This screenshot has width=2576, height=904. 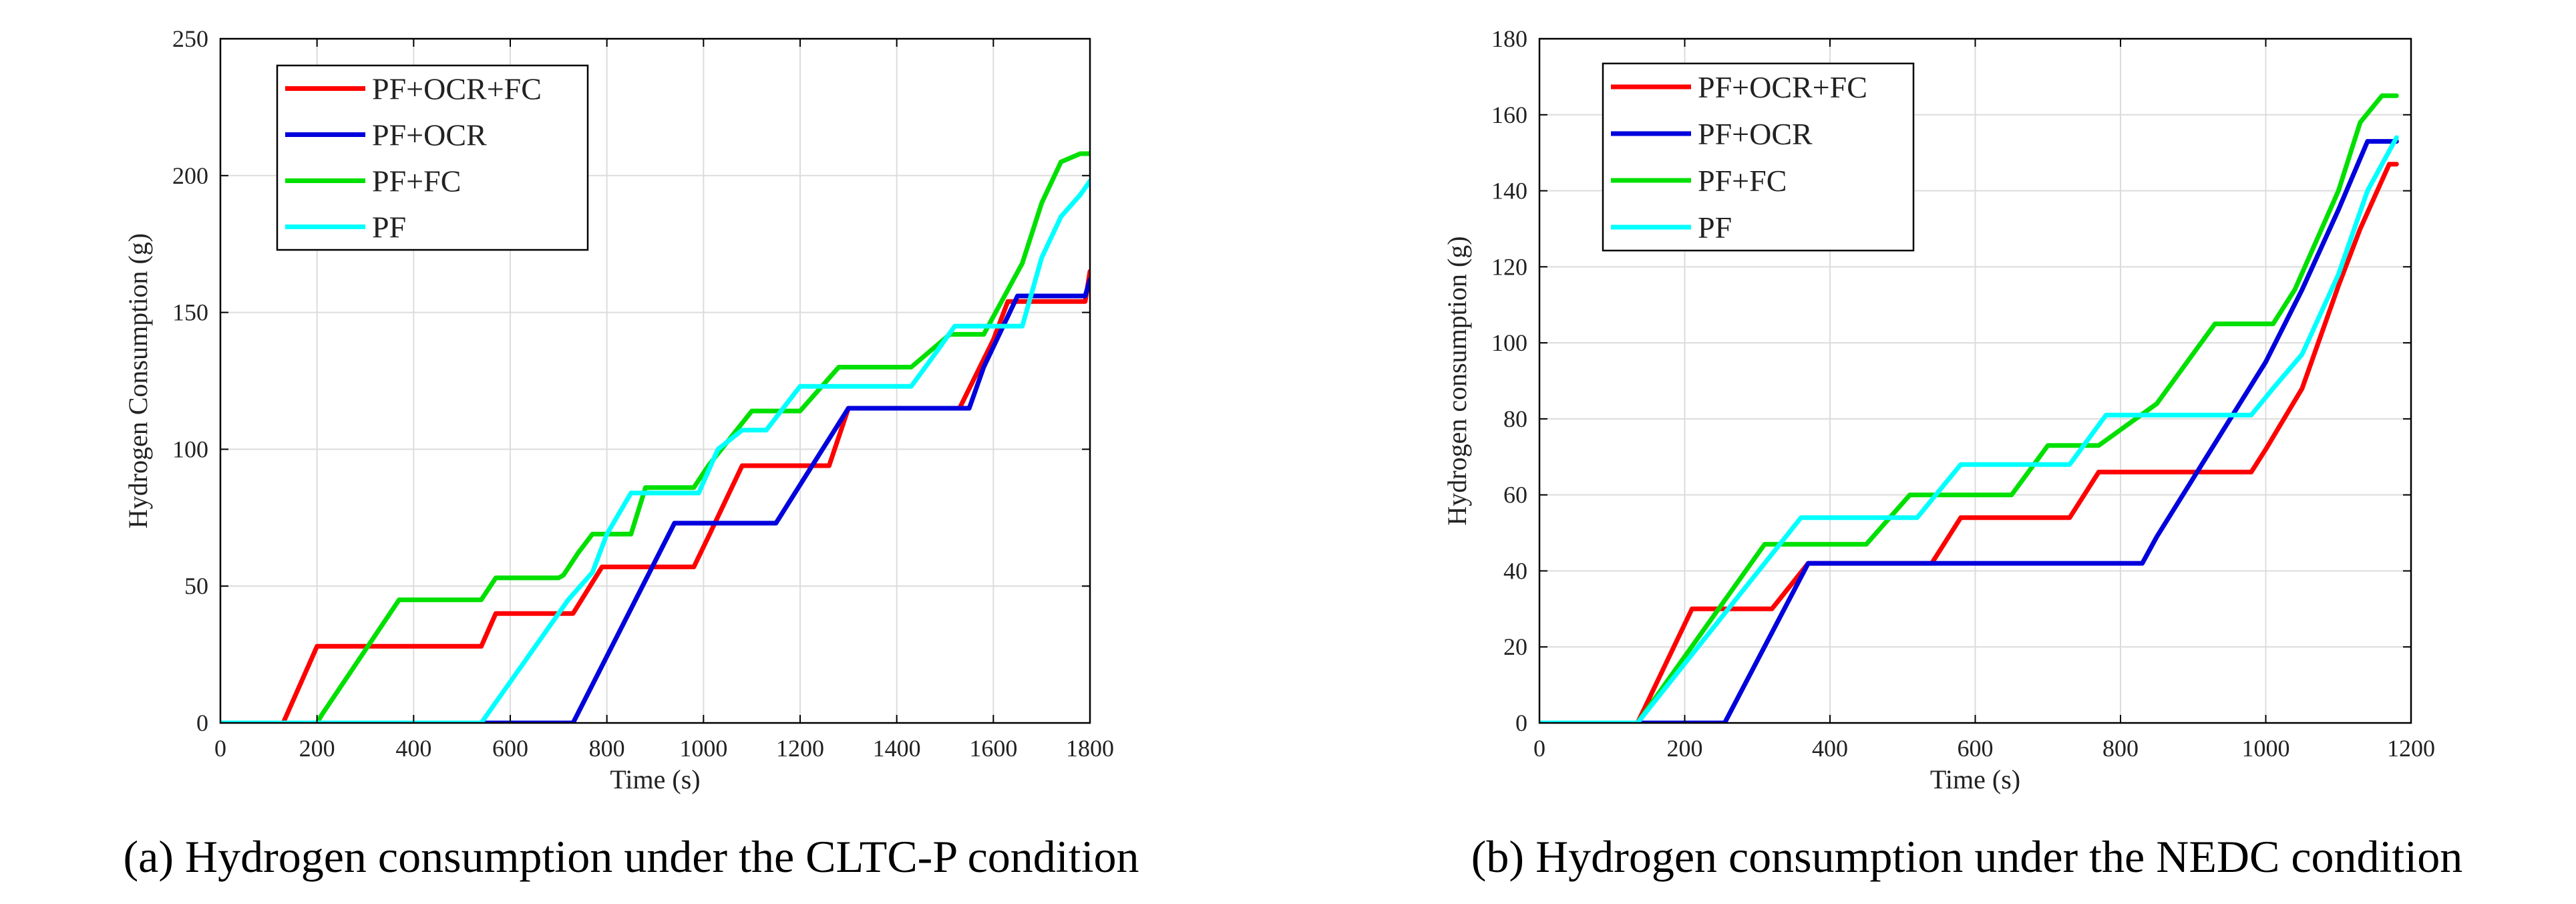 What do you see at coordinates (897, 748) in the screenshot?
I see `x-tick-label: 1400` at bounding box center [897, 748].